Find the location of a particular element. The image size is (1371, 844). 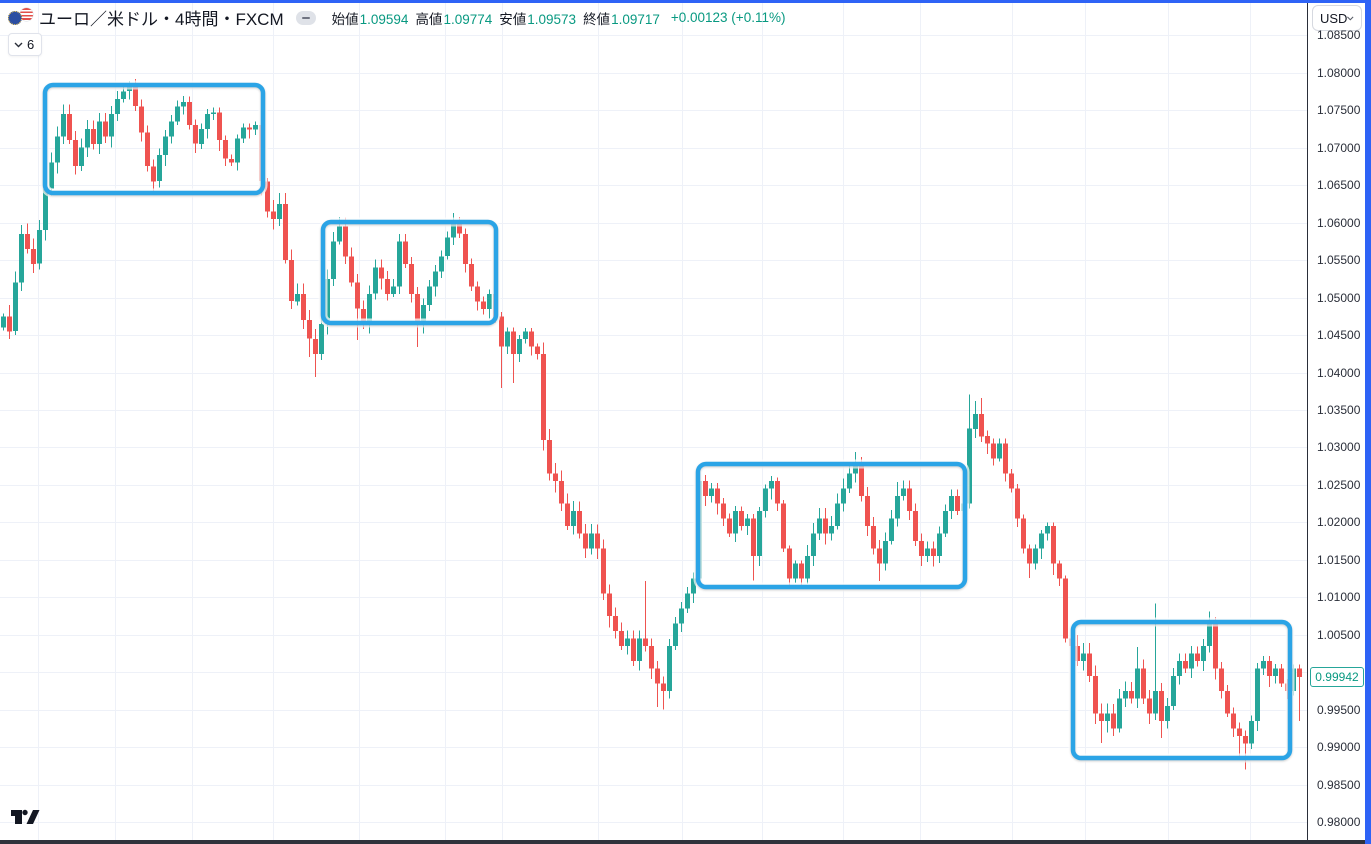

minus-icon is located at coordinates (305, 17).